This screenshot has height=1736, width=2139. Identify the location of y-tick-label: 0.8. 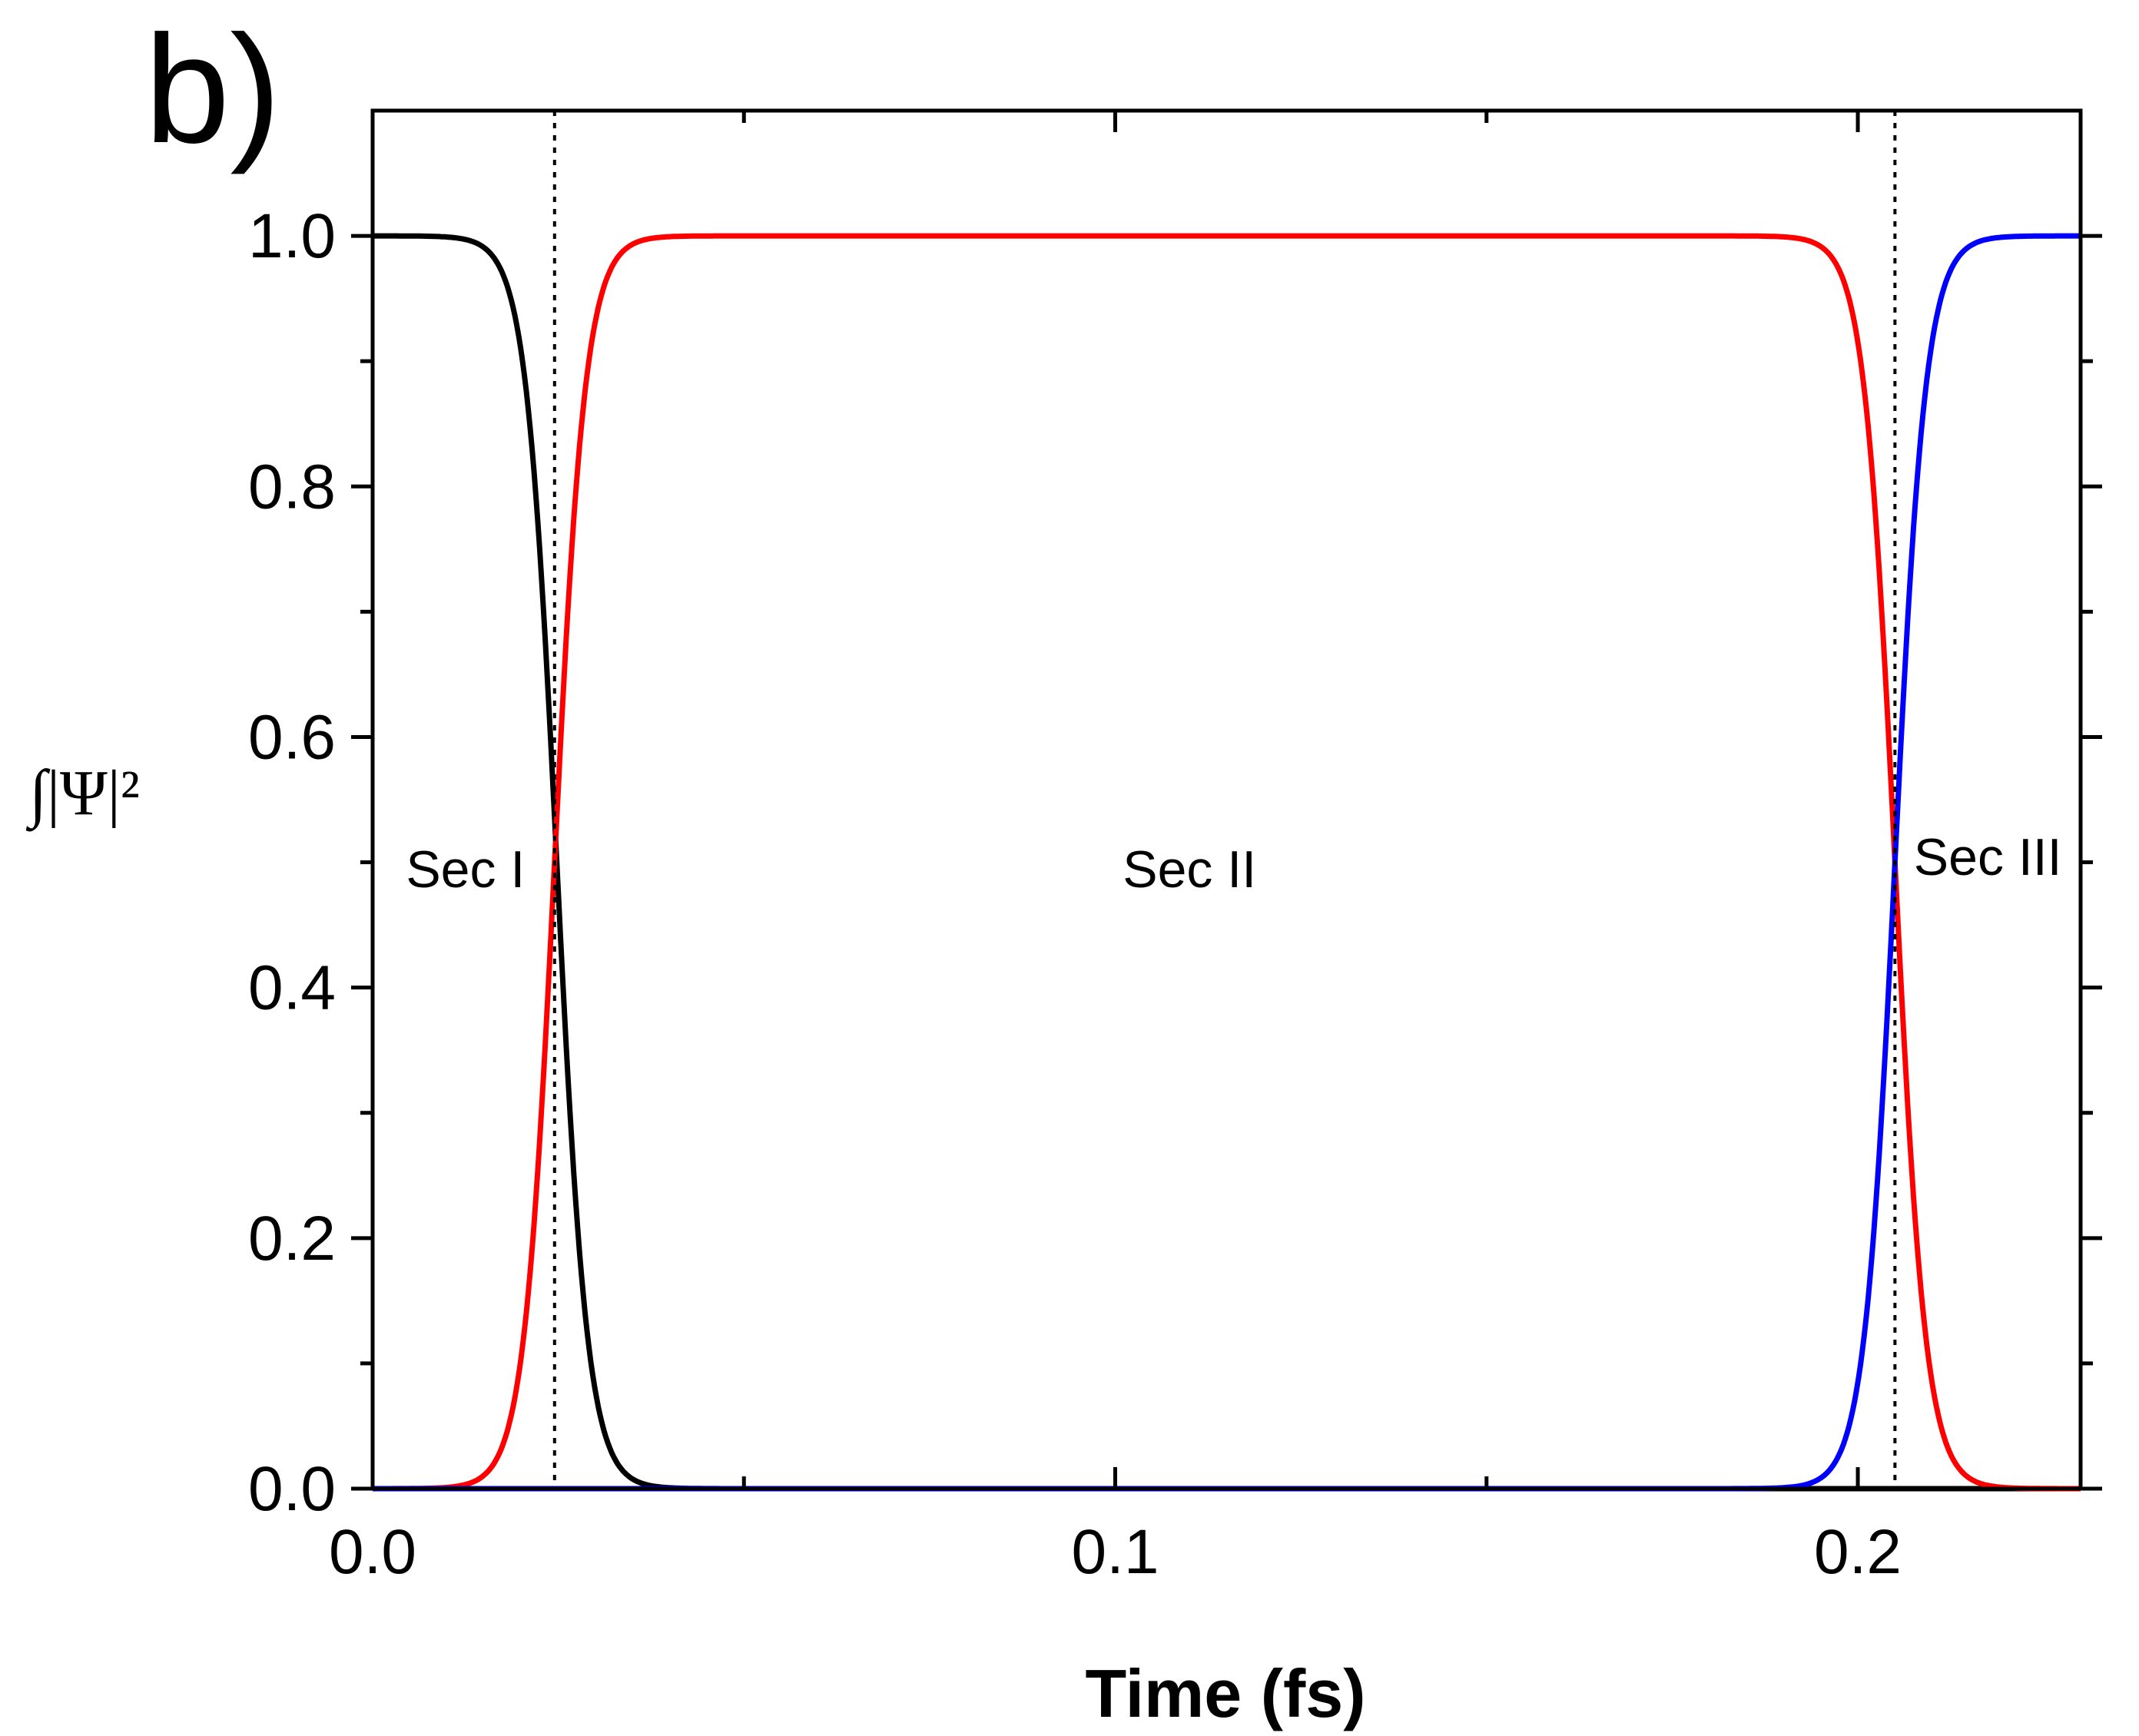
(292, 487).